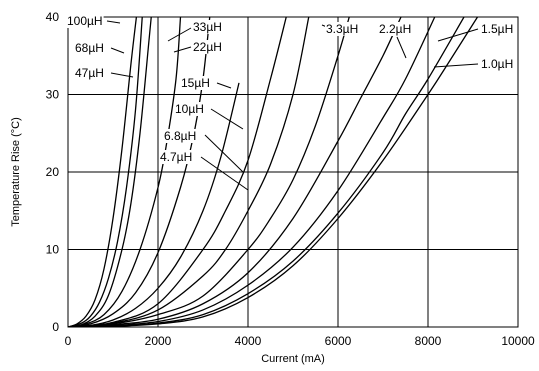  What do you see at coordinates (68, 341) in the screenshot?
I see `x-tick-label: 0` at bounding box center [68, 341].